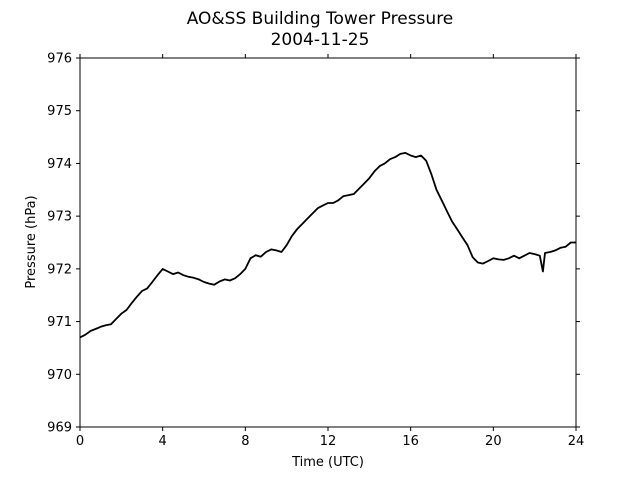 The height and width of the screenshot is (480, 640). What do you see at coordinates (59, 111) in the screenshot?
I see `y-tick-label: 975` at bounding box center [59, 111].